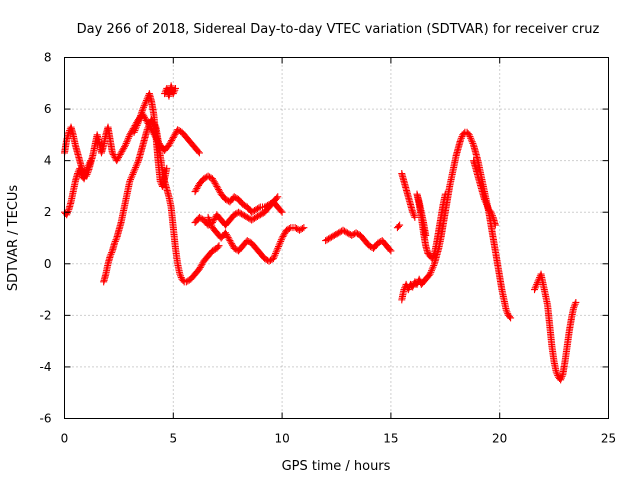 Image resolution: width=640 pixels, height=480 pixels. I want to click on x-axis-label: GPS time / hours, so click(336, 466).